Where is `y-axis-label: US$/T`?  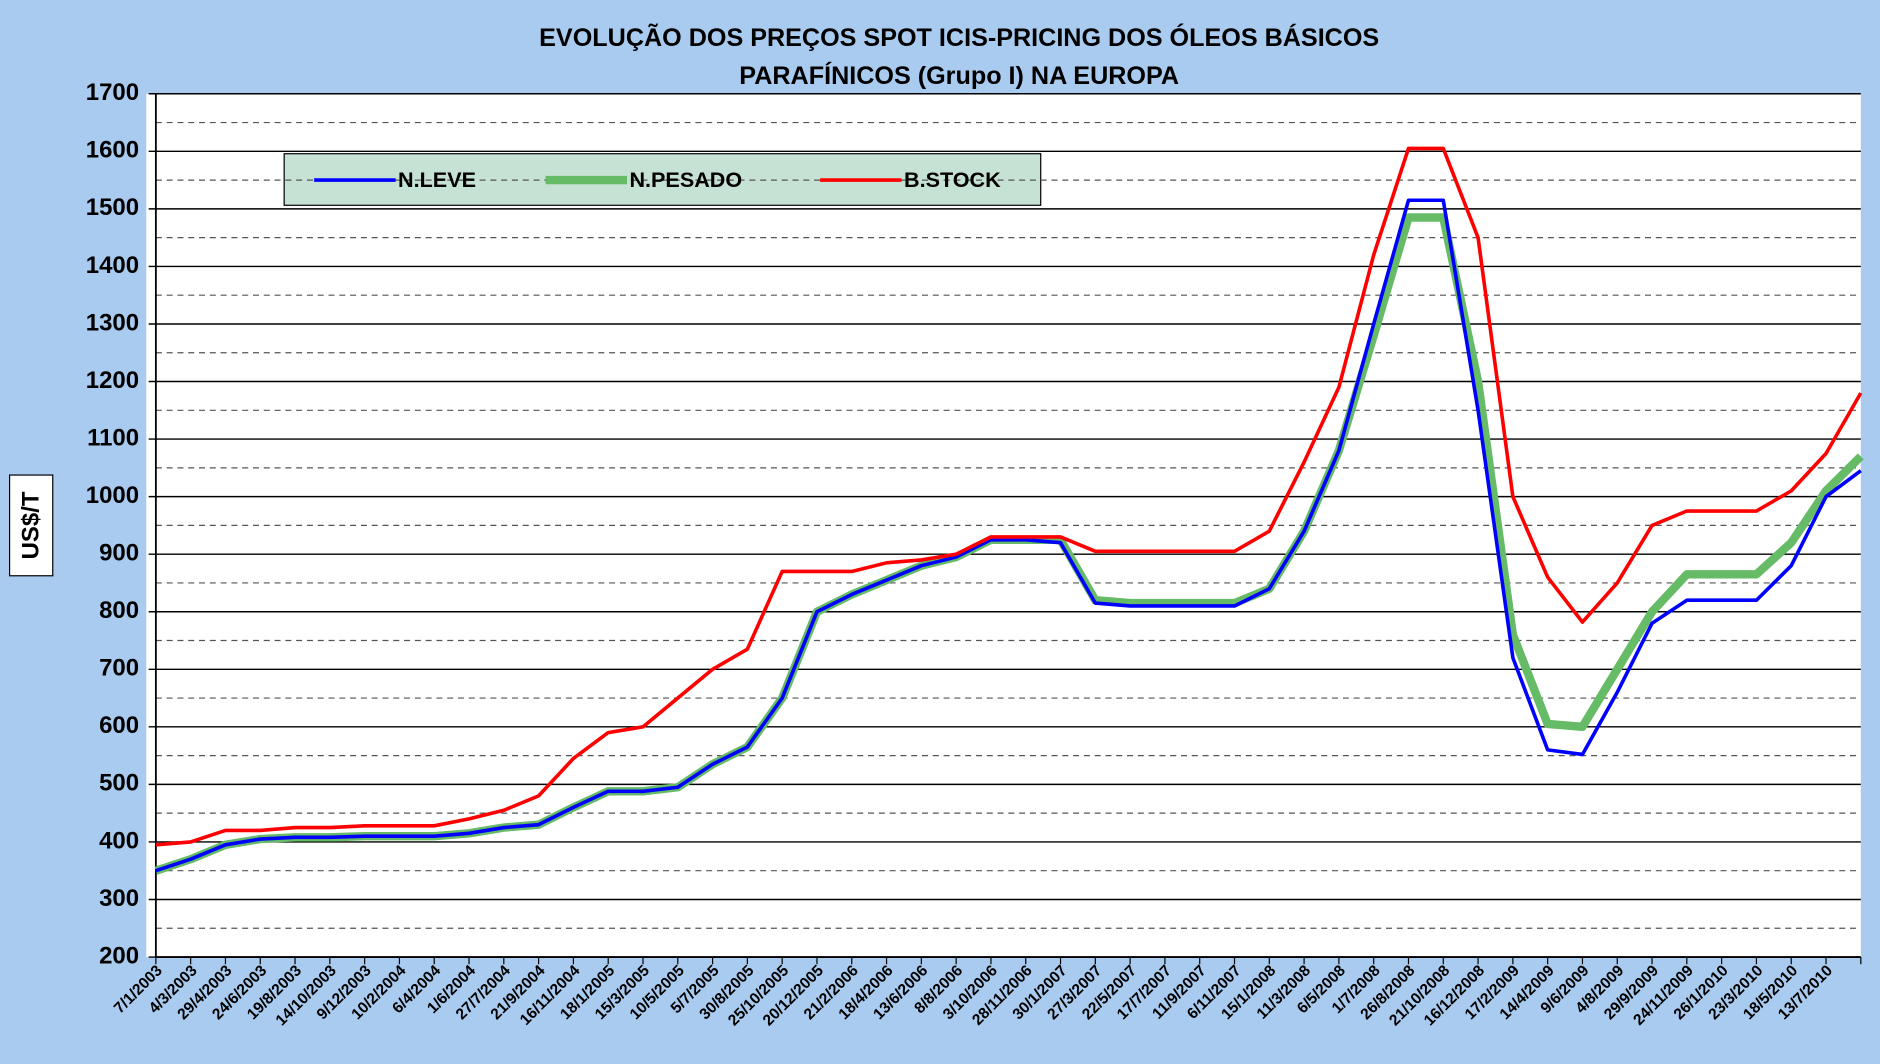 y-axis-label: US$/T is located at coordinates (31, 525).